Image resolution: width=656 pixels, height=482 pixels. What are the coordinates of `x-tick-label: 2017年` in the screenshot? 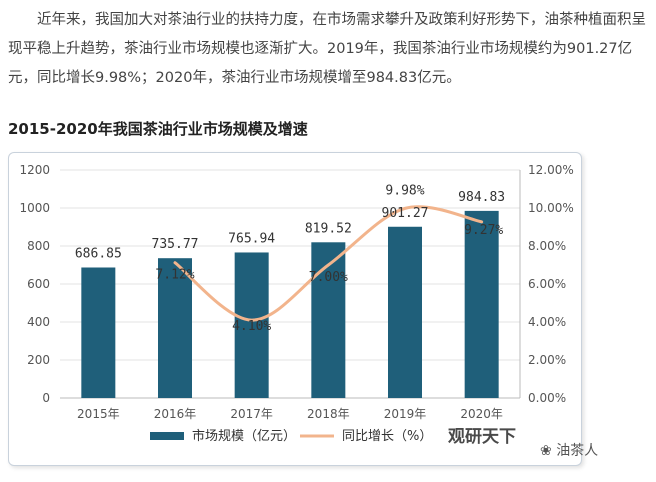 It's located at (251, 414).